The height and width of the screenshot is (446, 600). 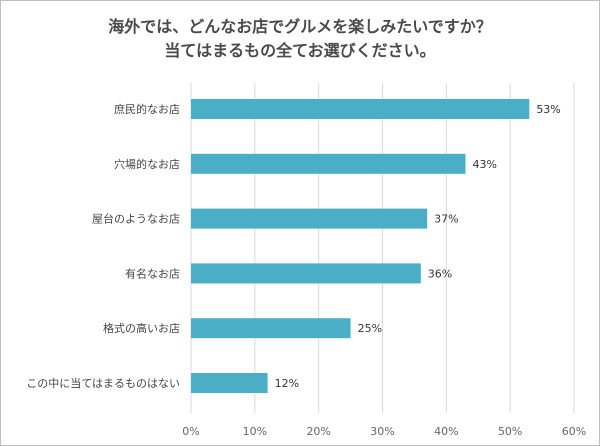 What do you see at coordinates (255, 431) in the screenshot?
I see `x-tick-label: 10%` at bounding box center [255, 431].